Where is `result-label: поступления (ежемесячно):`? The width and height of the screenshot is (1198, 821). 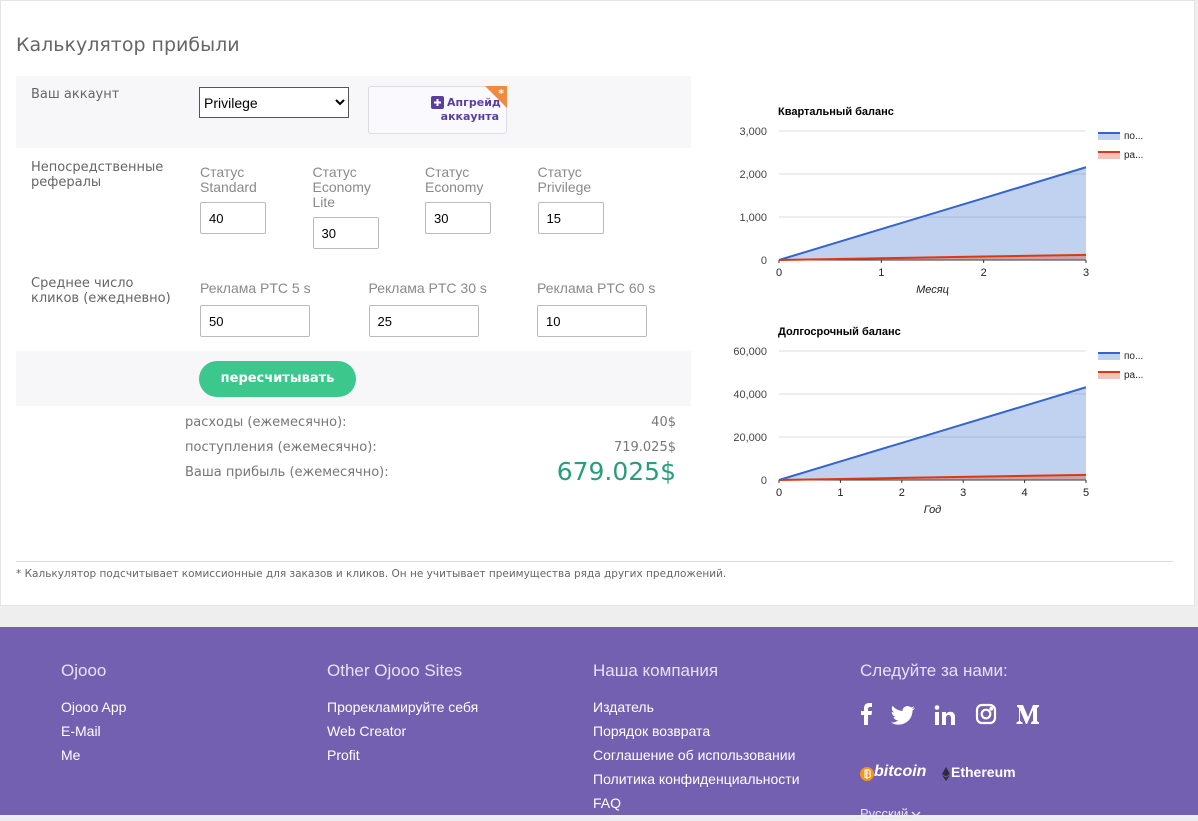
result-label: поступления (ежемесячно): is located at coordinates (281, 447).